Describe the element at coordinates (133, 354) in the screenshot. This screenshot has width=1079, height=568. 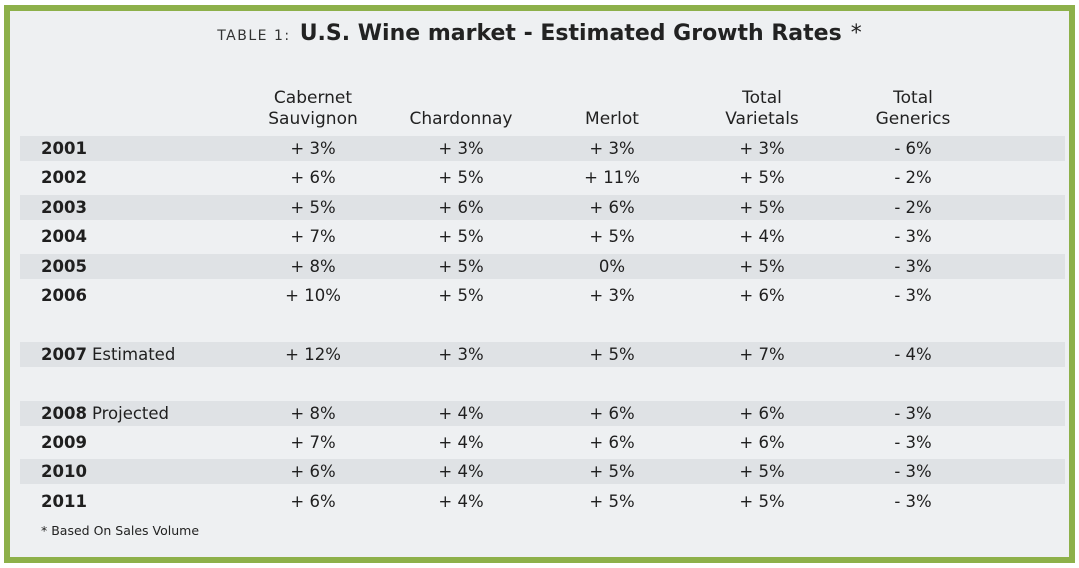
I see `row-note: Estimated` at that location.